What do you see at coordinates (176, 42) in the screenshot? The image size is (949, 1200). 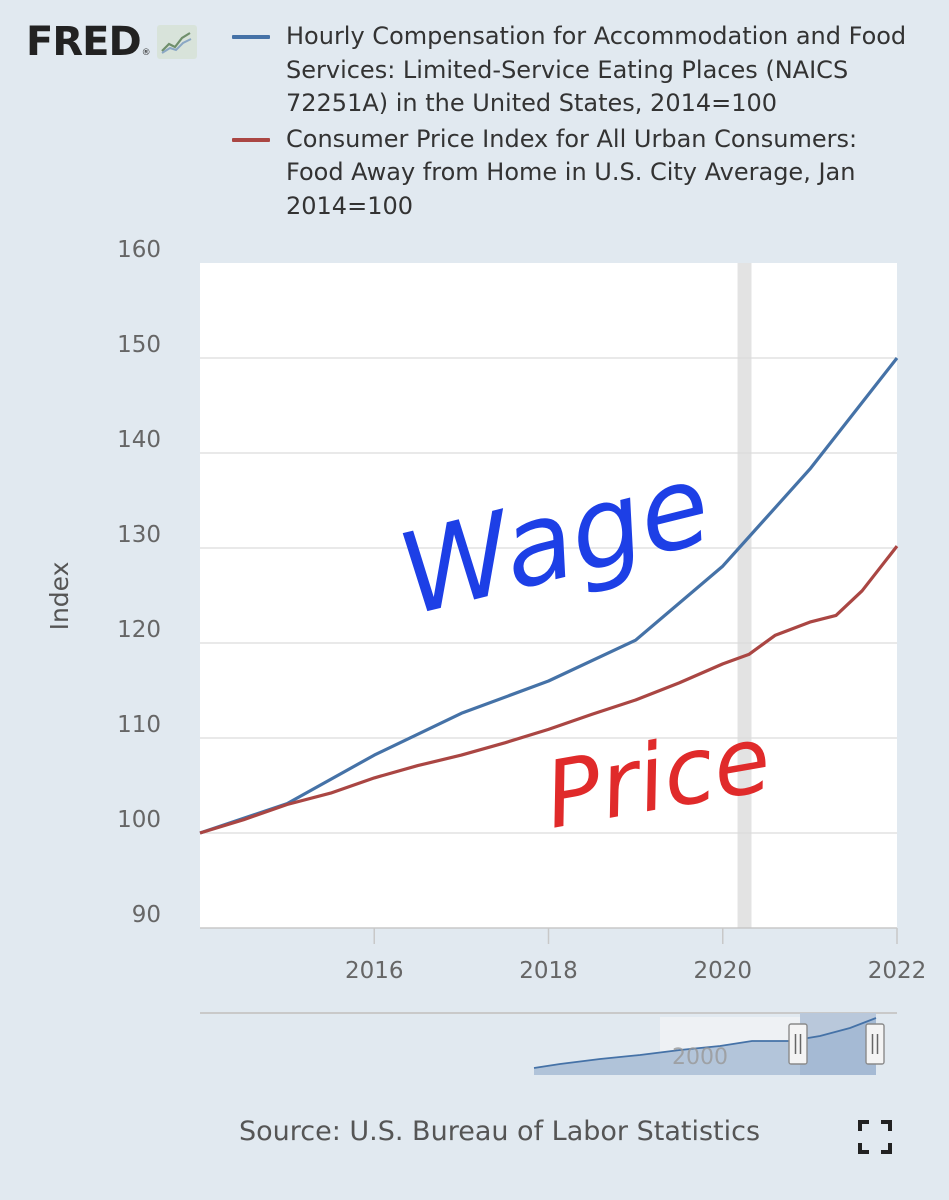 I see `line-chart-icon` at bounding box center [176, 42].